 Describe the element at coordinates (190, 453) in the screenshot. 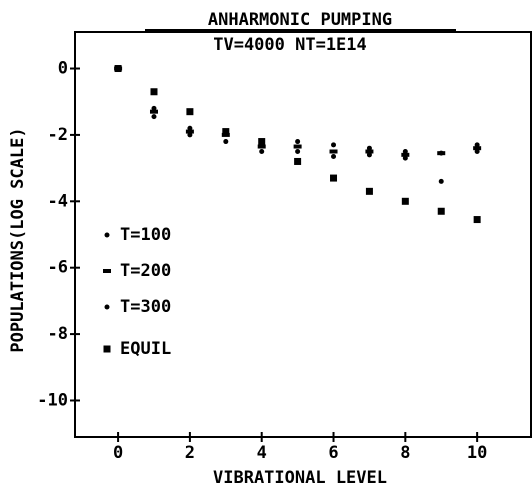

I see `x-tick-label: 2` at that location.